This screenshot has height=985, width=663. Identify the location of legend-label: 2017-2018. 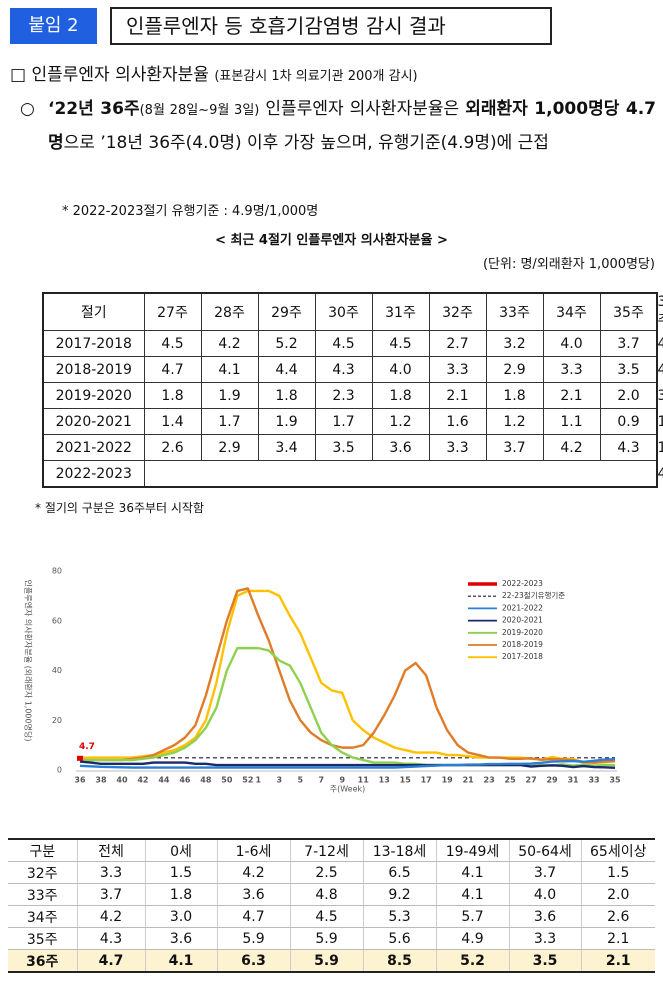
(522, 656).